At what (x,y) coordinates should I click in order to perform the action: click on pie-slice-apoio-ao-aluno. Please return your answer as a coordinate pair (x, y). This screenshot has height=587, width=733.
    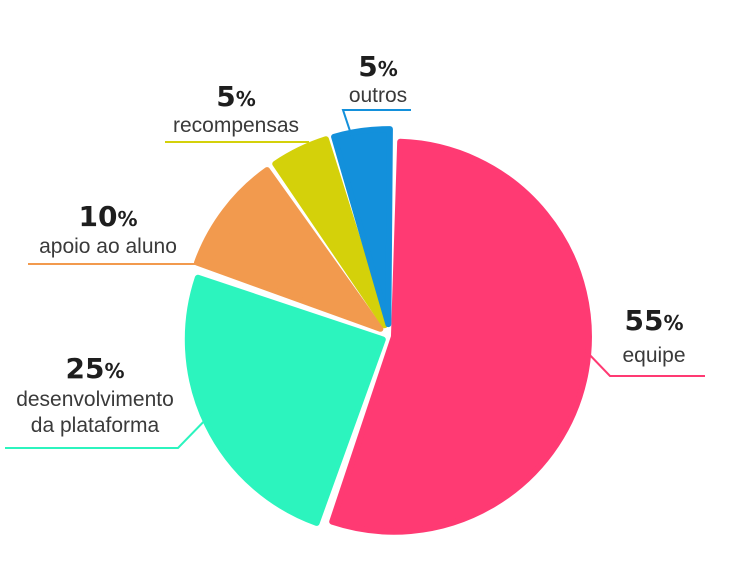
    Looking at the image, I should click on (289, 249).